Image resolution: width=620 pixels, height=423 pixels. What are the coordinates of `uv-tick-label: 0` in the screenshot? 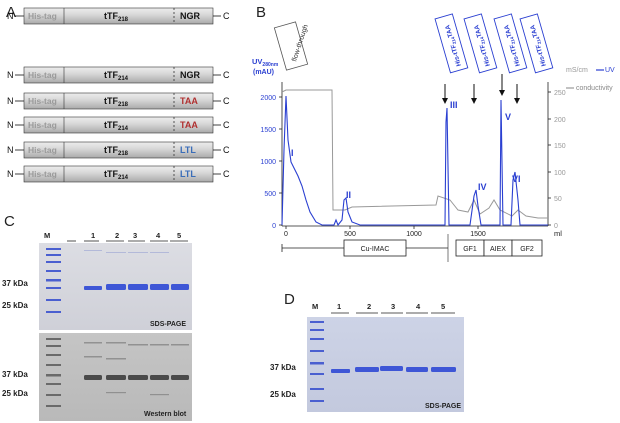 It's located at (274, 226).